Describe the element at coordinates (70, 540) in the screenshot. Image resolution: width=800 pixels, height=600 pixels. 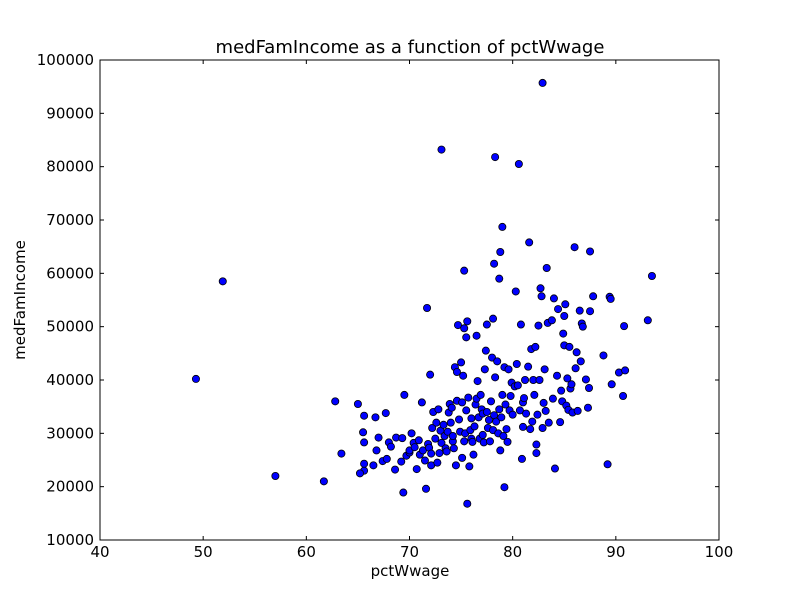
I see `y-tick-label: 10000` at that location.